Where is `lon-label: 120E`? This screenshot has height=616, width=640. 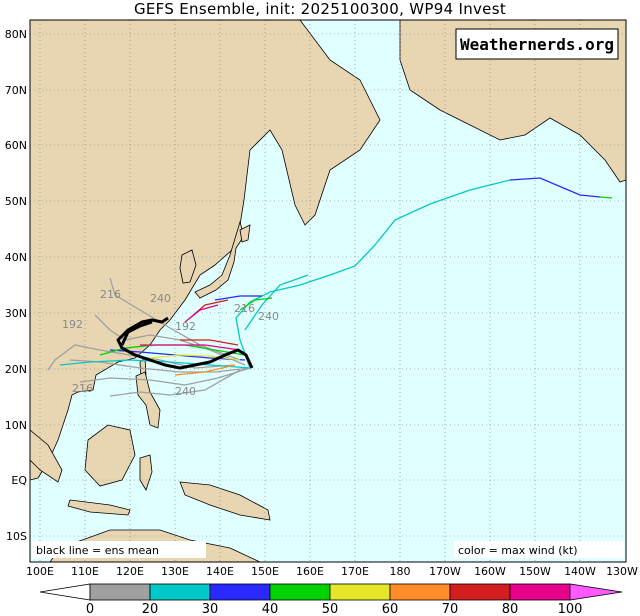
lon-label: 120E is located at coordinates (130, 571).